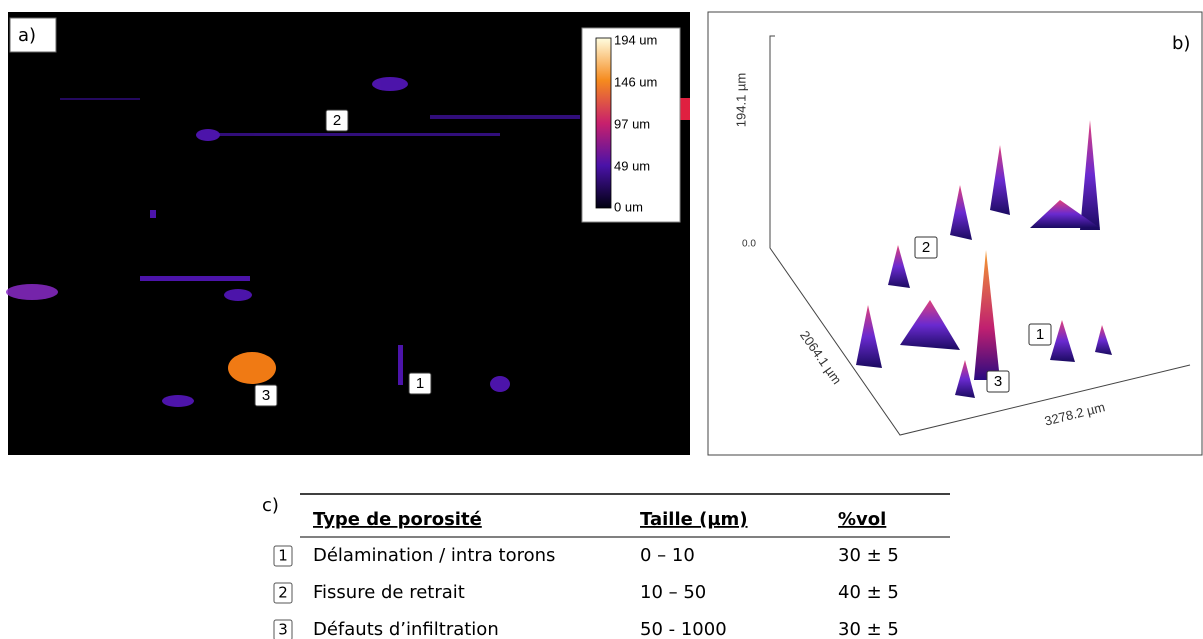  I want to click on panel-label: a), so click(27, 35).